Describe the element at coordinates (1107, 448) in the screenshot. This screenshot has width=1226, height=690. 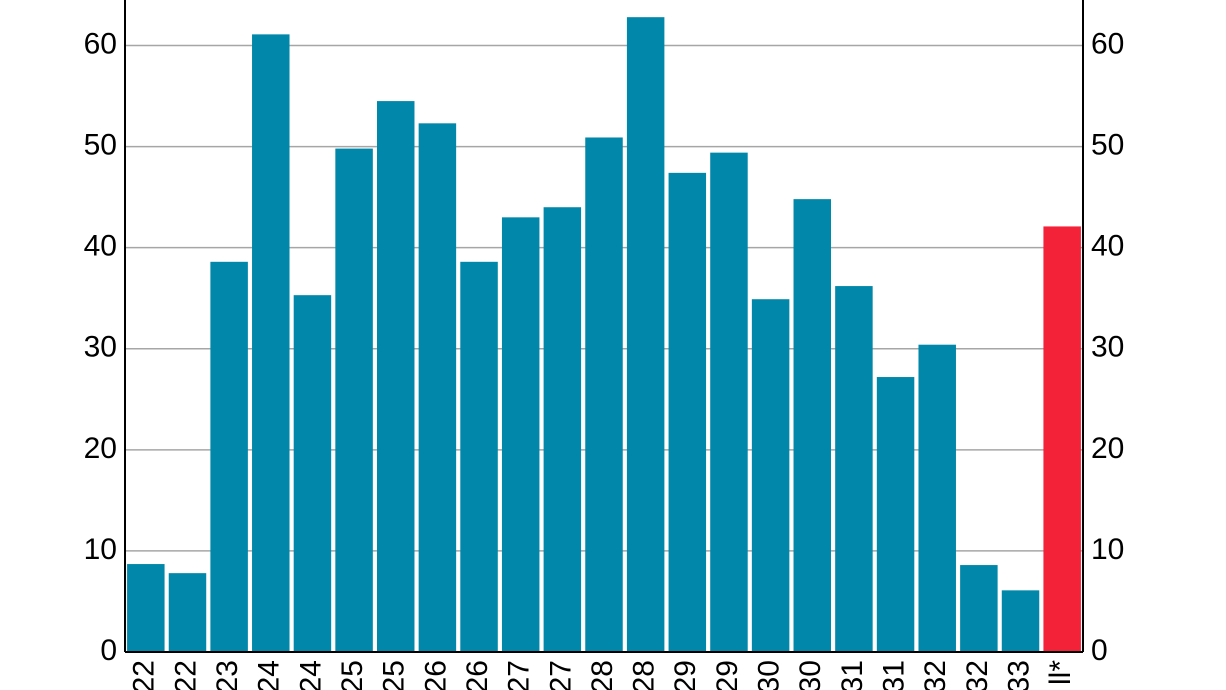
I see `y2-tick-label: 20` at that location.